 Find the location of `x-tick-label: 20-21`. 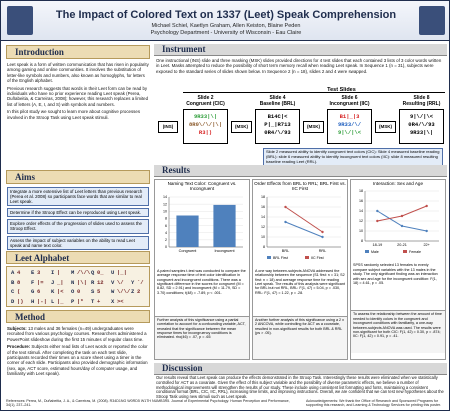

x-tick-label: 20-21 is located at coordinates (402, 245).